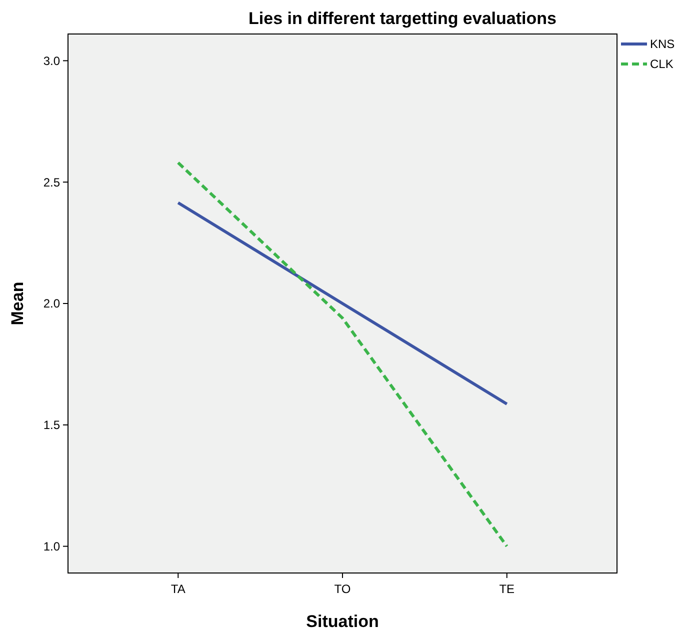 The image size is (675, 635). What do you see at coordinates (662, 44) in the screenshot?
I see `legend-label: KNS` at bounding box center [662, 44].